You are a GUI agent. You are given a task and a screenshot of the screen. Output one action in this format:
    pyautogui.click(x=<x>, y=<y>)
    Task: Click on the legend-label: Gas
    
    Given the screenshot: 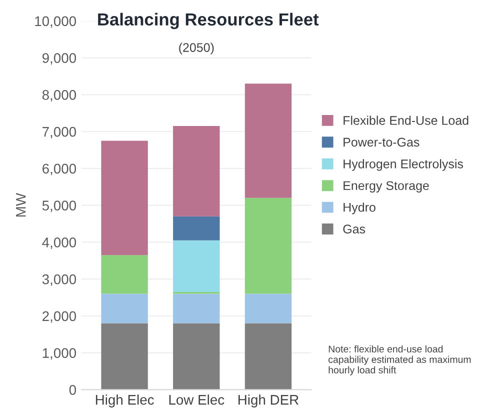 What is the action you would take?
    pyautogui.click(x=354, y=229)
    